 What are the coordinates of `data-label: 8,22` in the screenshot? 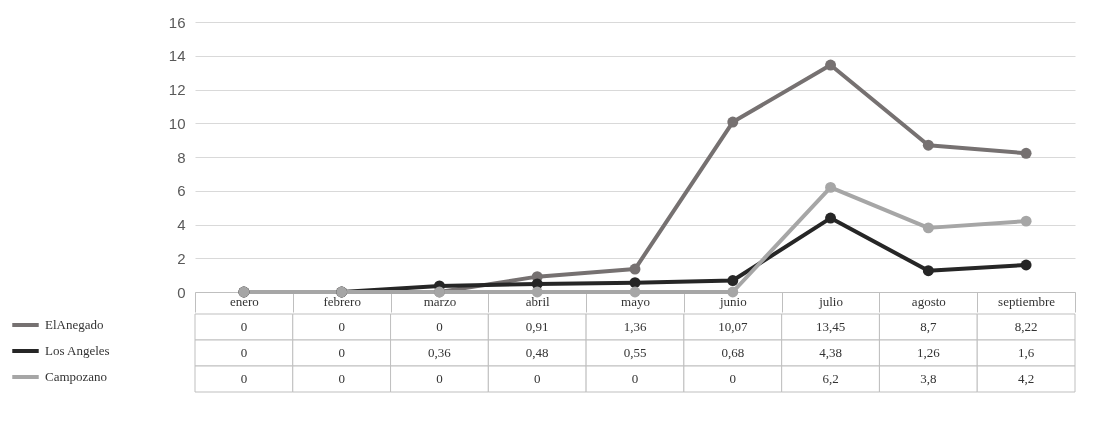 It's located at (1026, 326).